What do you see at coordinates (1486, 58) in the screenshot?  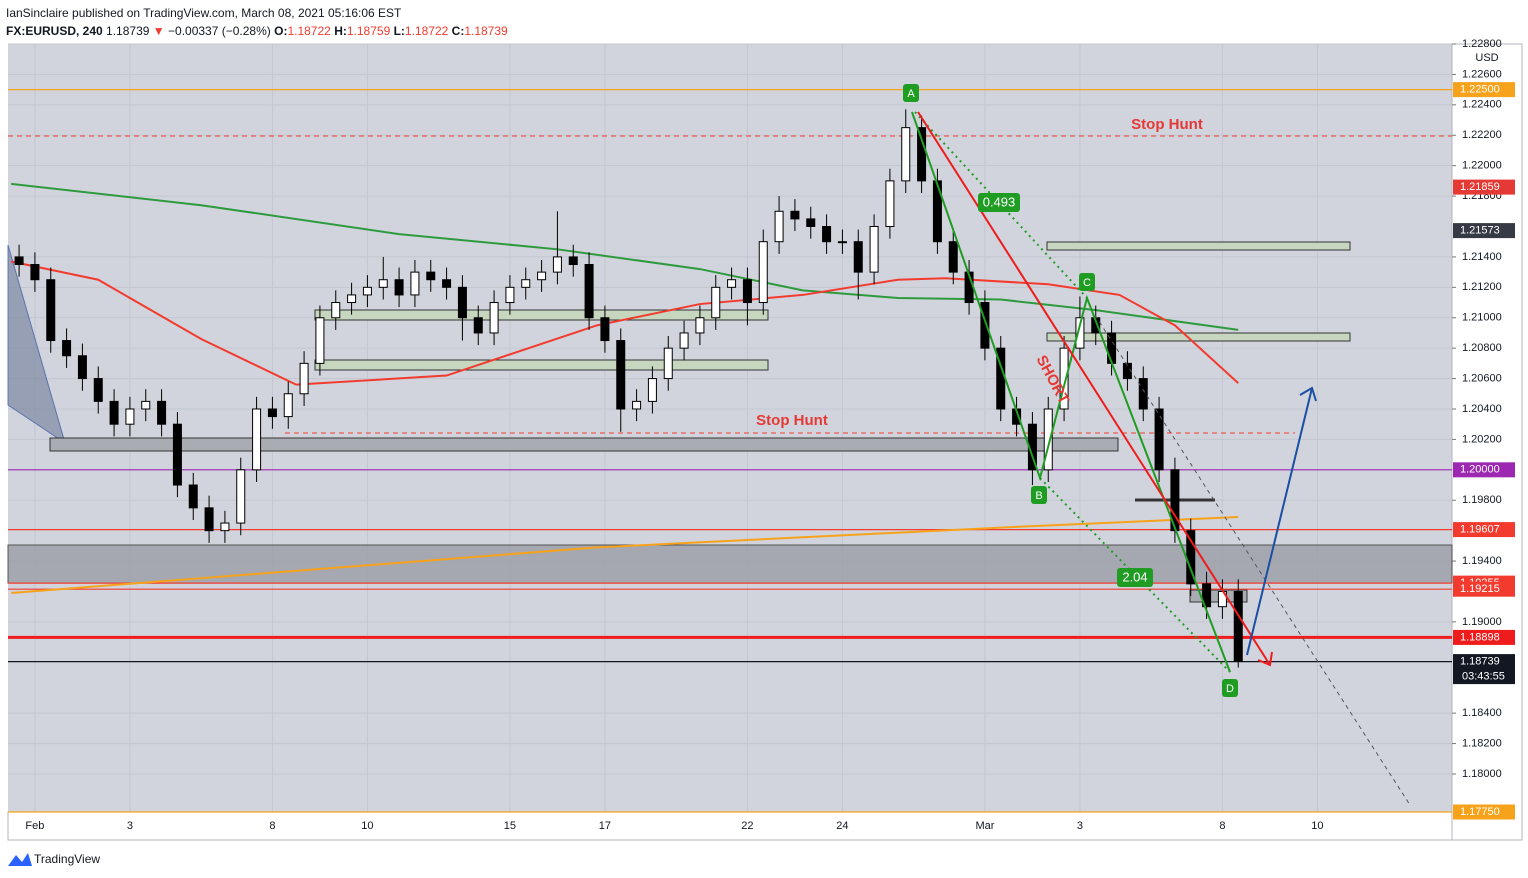 I see `currency: USD` at bounding box center [1486, 58].